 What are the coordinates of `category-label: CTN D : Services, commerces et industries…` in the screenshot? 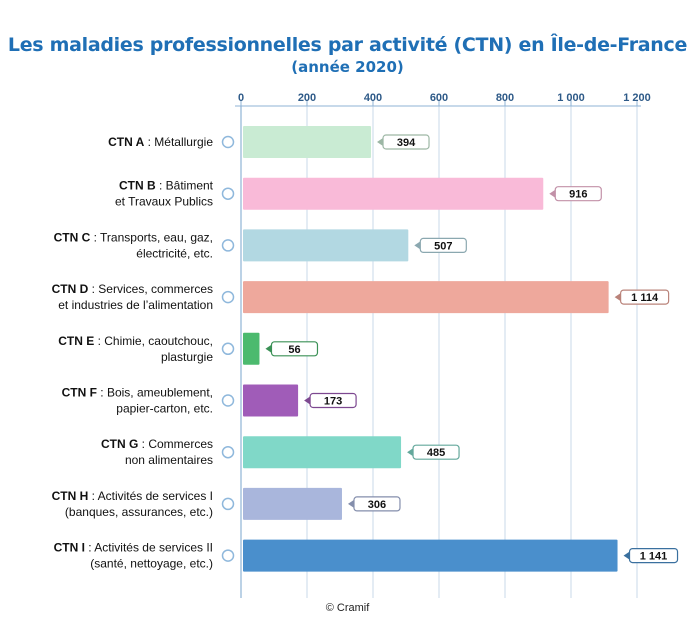 It's located at (132, 297).